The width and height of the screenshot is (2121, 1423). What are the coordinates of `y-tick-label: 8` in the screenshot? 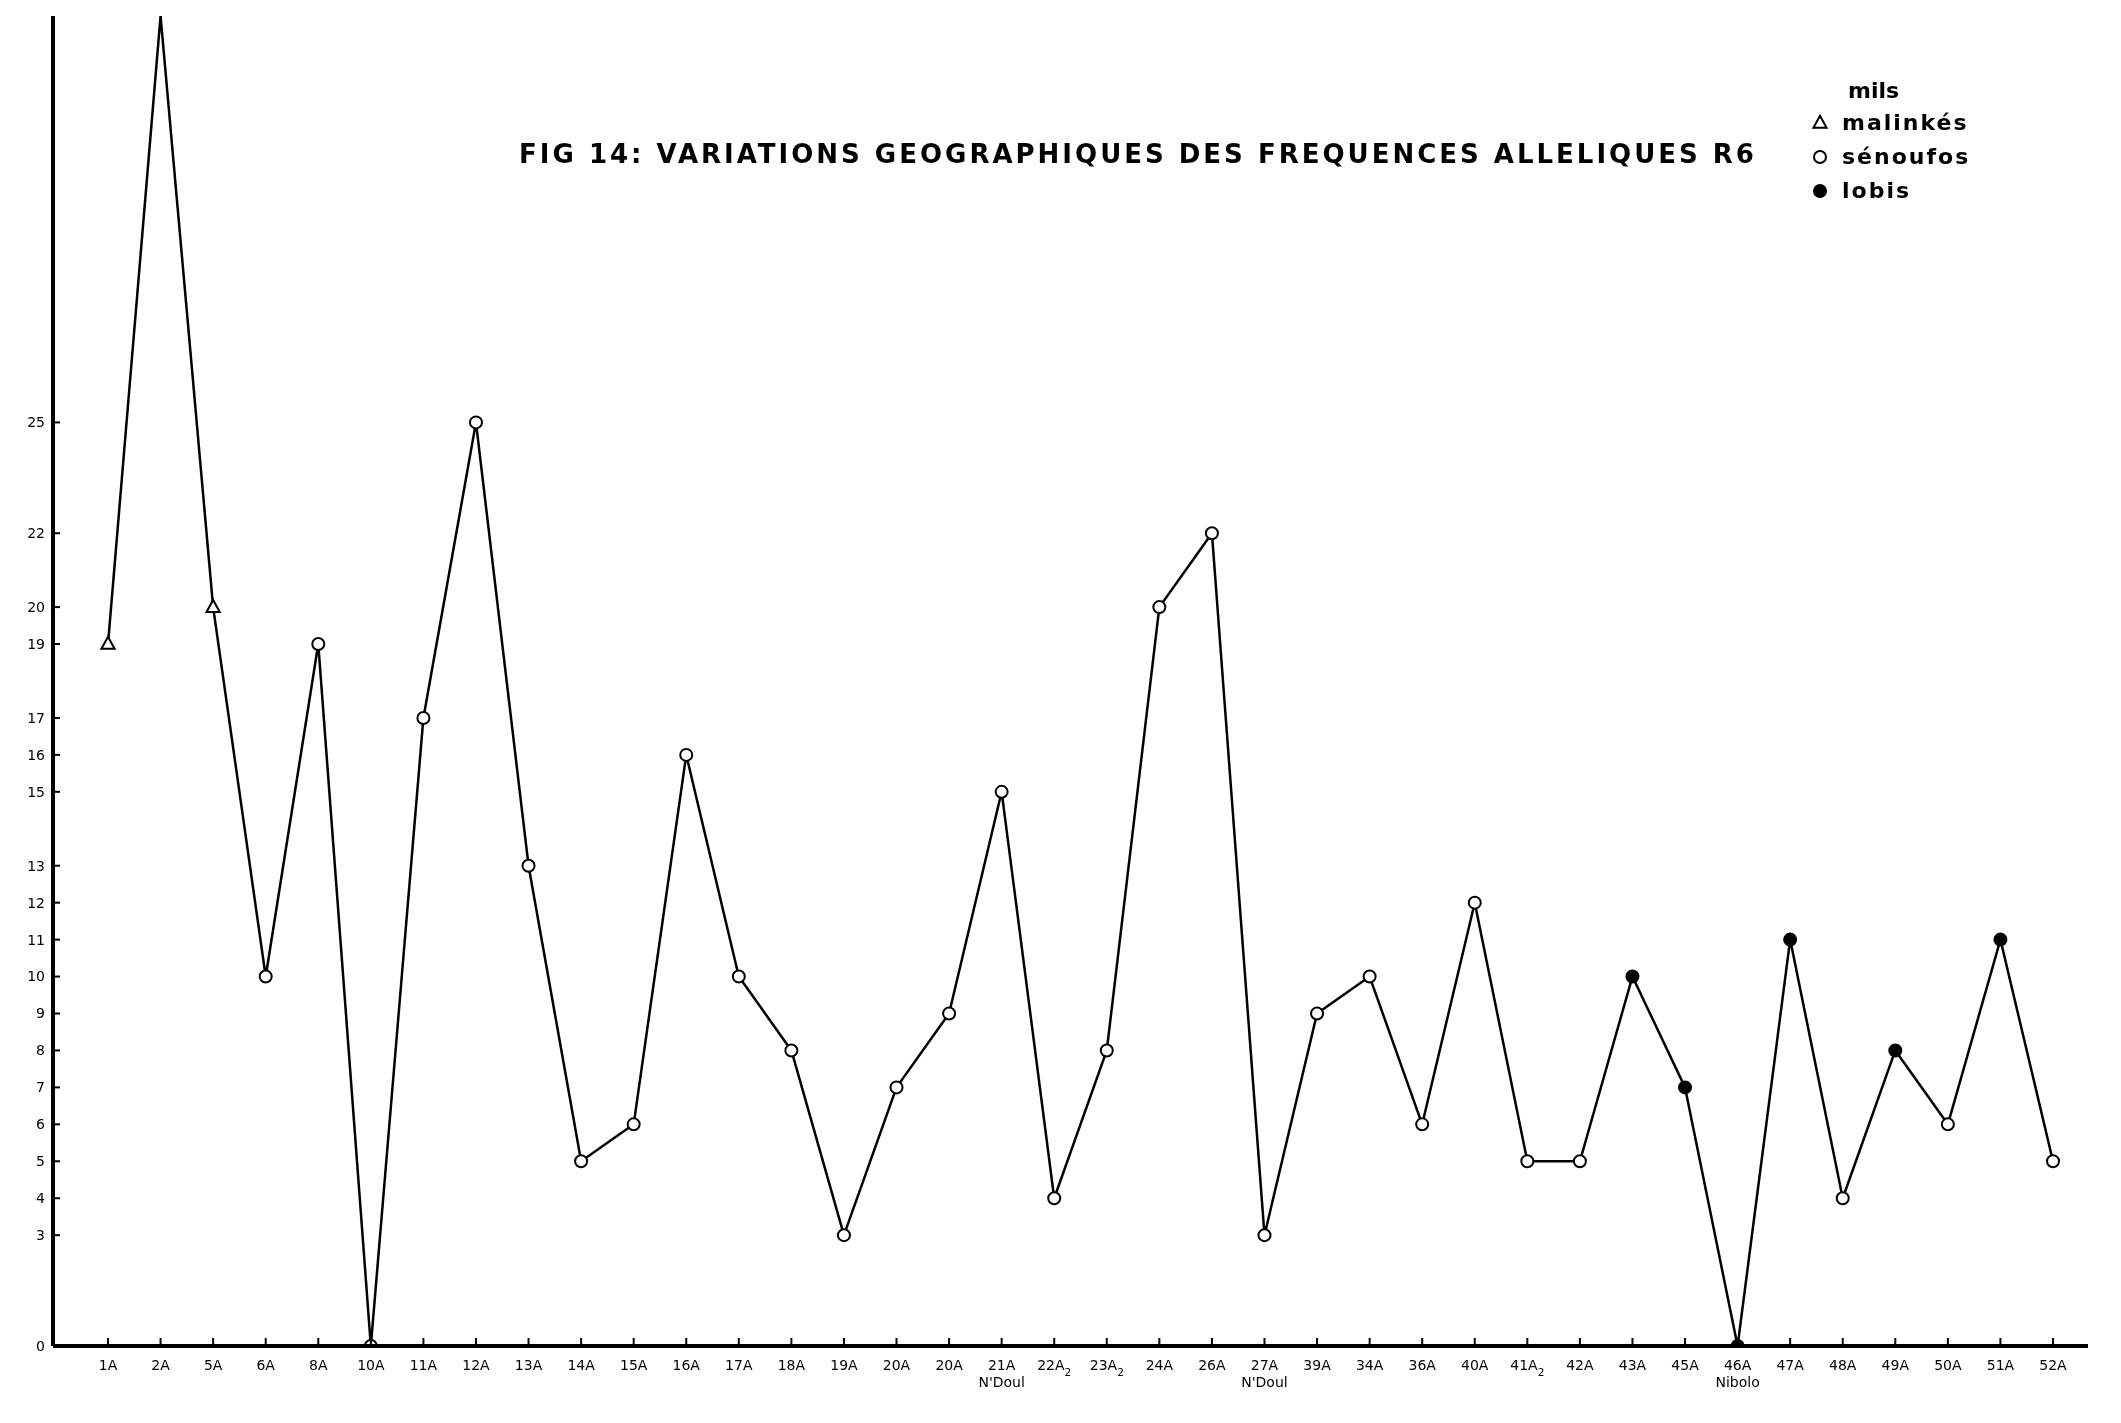 It's located at (40, 1050).